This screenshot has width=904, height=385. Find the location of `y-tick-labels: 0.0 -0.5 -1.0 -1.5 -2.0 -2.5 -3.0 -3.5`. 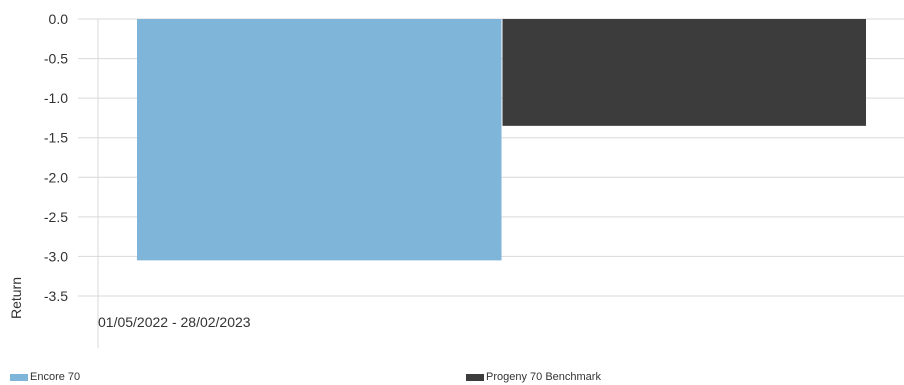

y-tick-labels: 0.0 -0.5 -1.0 -1.5 -2.0 -2.5 -3.0 -3.5 is located at coordinates (56, 157).